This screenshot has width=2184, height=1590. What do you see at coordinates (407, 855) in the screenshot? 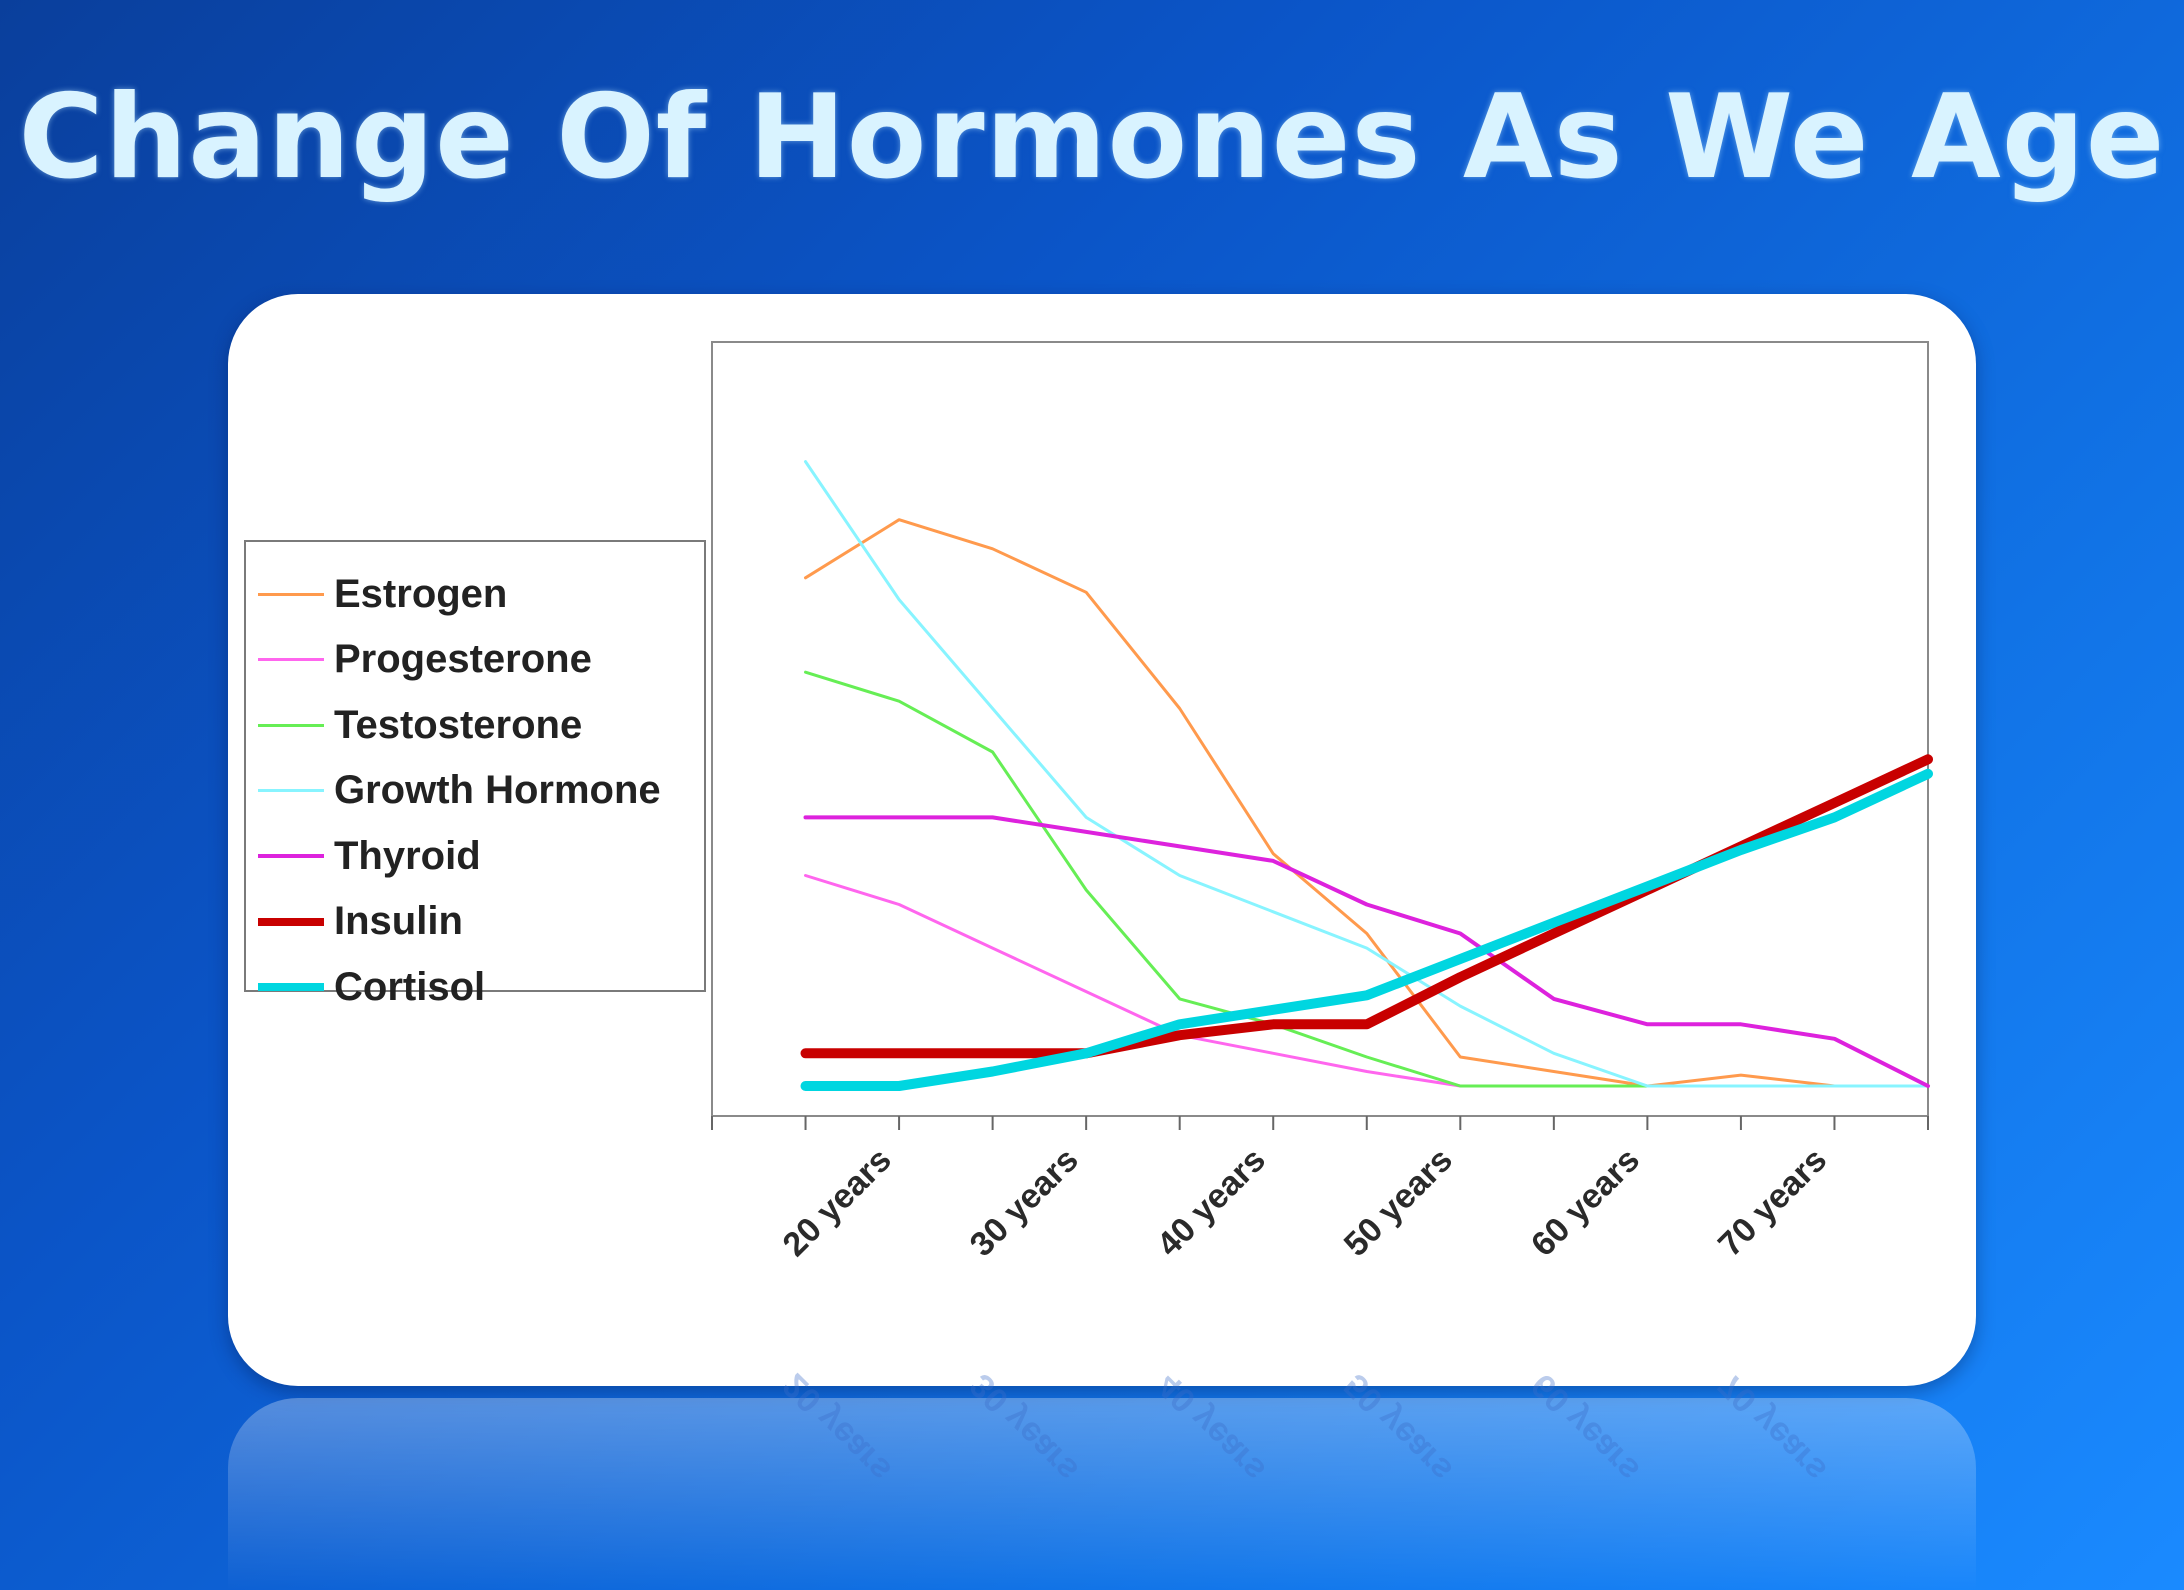
I see `legend-label: Thyroid` at bounding box center [407, 855].